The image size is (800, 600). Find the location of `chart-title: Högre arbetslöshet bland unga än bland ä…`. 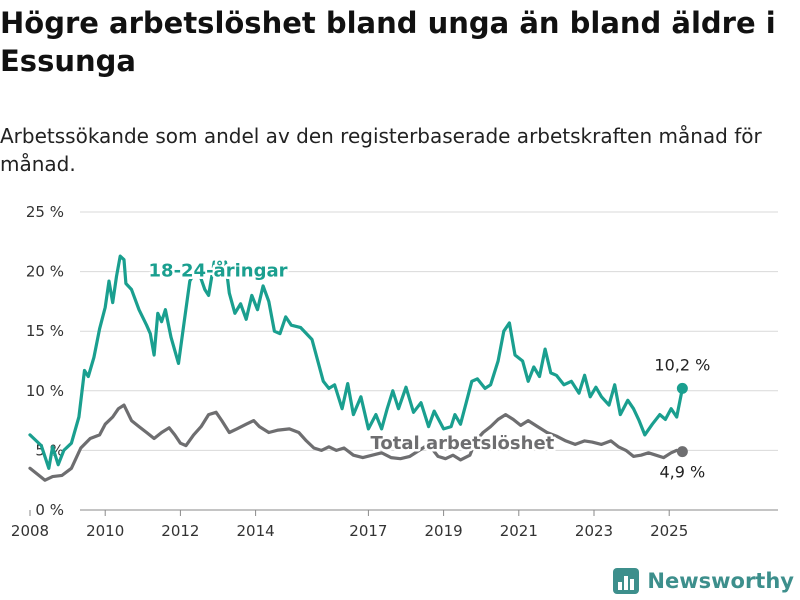

chart-title: Högre arbetslöshet bland unga än bland ä… is located at coordinates (388, 42).